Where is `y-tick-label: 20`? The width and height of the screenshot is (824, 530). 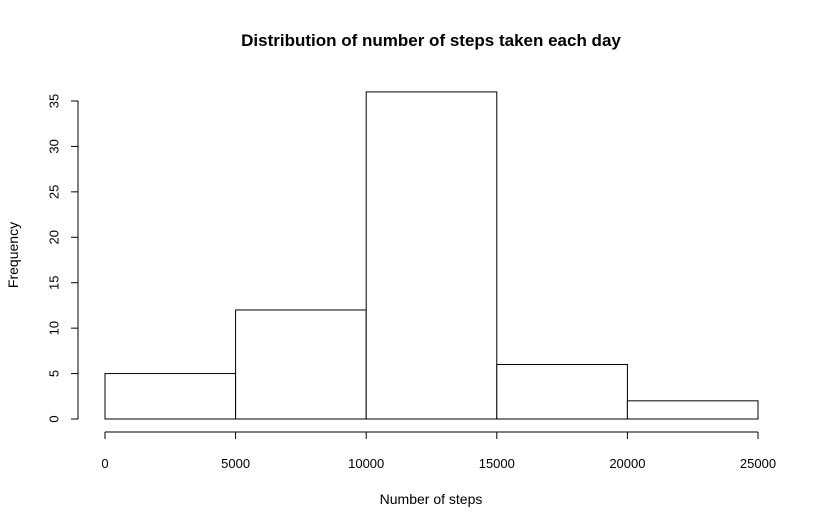 y-tick-label: 20 is located at coordinates (54, 237).